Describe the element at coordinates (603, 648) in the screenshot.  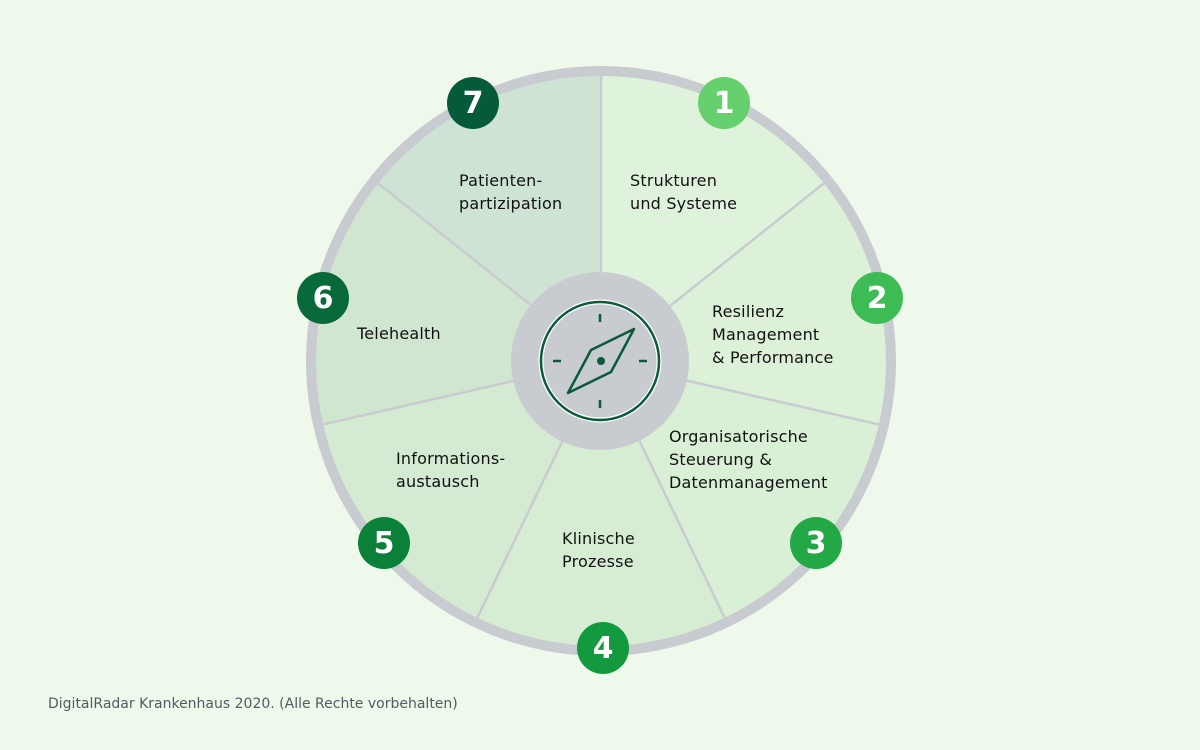
I see `number-badge-4: 4` at that location.